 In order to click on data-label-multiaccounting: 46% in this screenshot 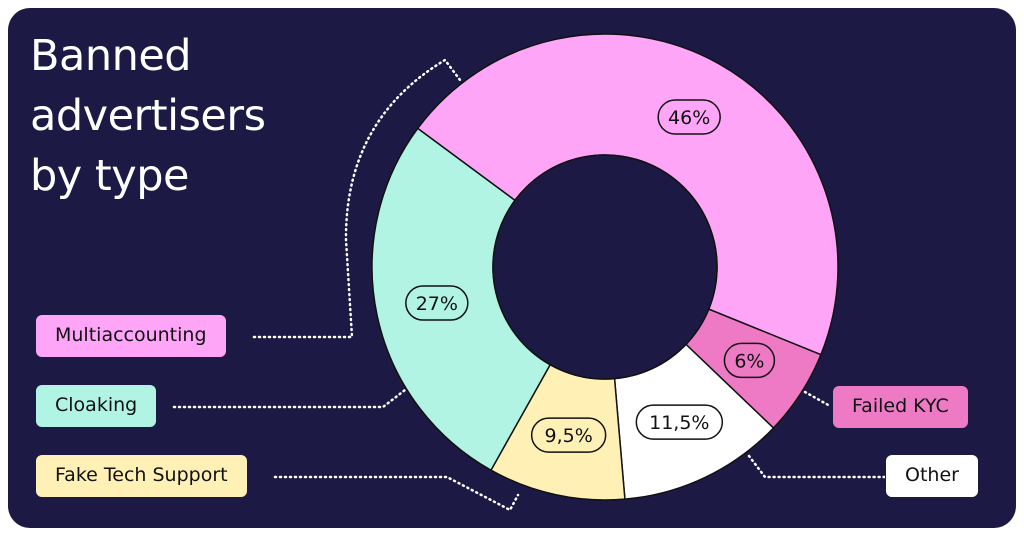, I will do `click(689, 117)`.